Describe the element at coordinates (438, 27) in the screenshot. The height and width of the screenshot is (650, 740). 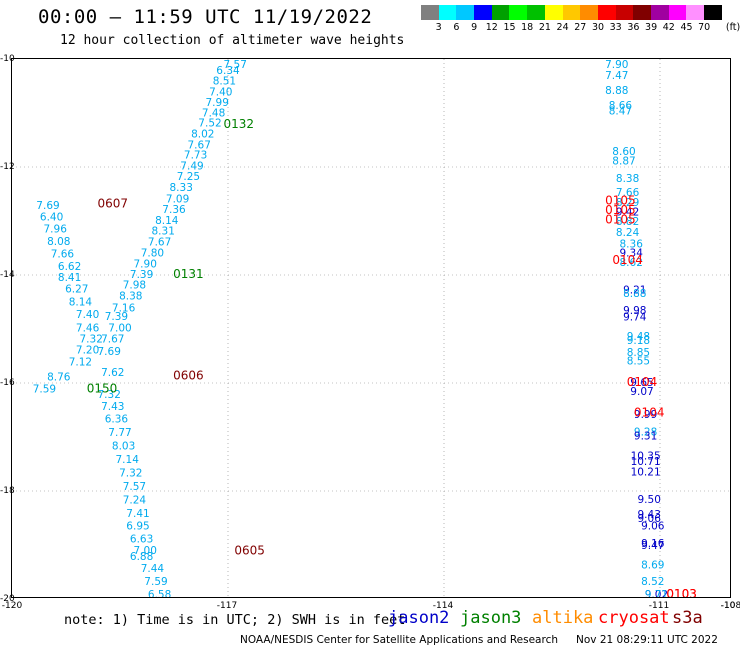
I see `scale-tick-label: 3` at that location.